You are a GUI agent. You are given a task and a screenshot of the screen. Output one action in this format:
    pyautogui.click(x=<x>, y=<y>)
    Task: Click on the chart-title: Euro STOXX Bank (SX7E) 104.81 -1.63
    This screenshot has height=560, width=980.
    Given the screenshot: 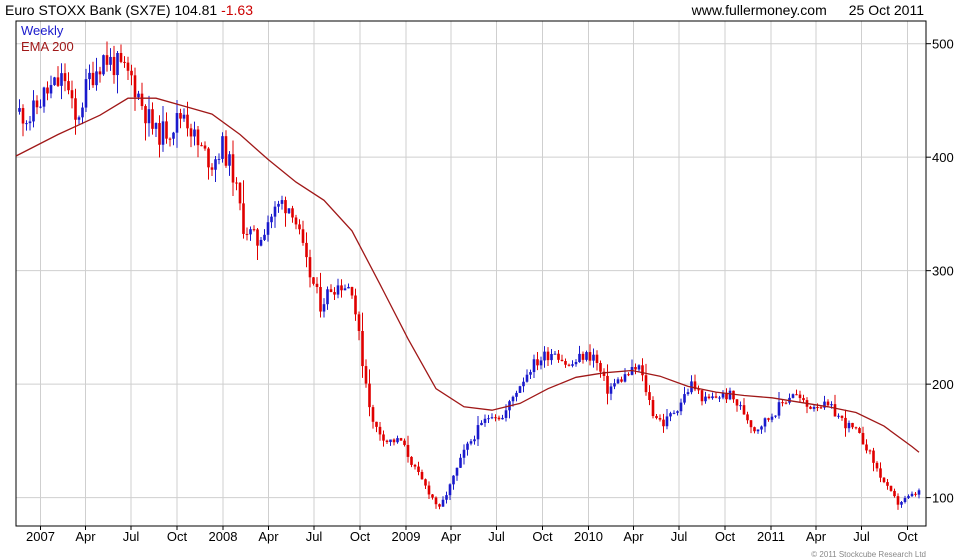 What is the action you would take?
    pyautogui.click(x=129, y=10)
    